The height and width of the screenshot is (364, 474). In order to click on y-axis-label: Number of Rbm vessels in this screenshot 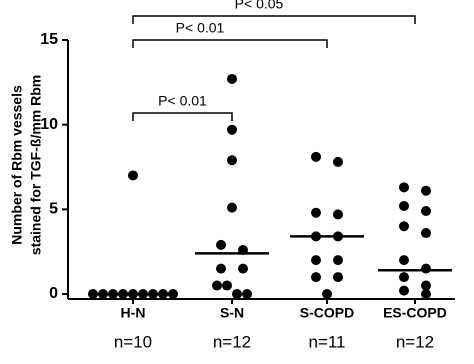, I will do `click(17, 165)`.